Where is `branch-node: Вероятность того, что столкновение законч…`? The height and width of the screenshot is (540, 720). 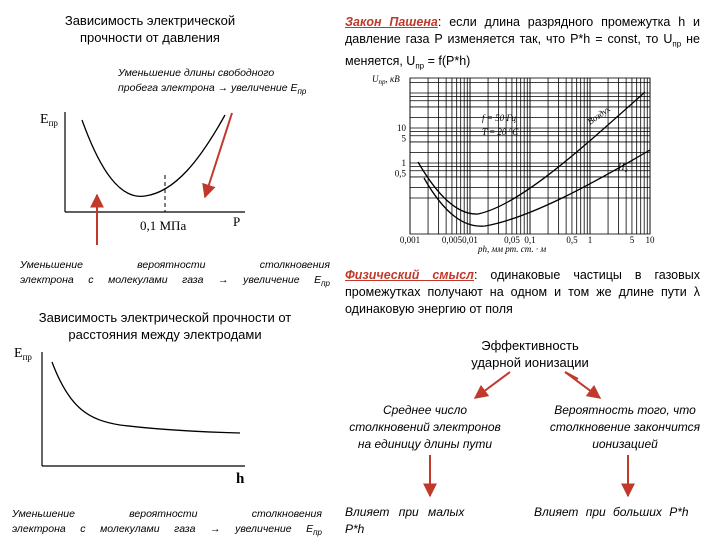
branch-node: Вероятность того, что столкновение законч… is located at coordinates (625, 427).